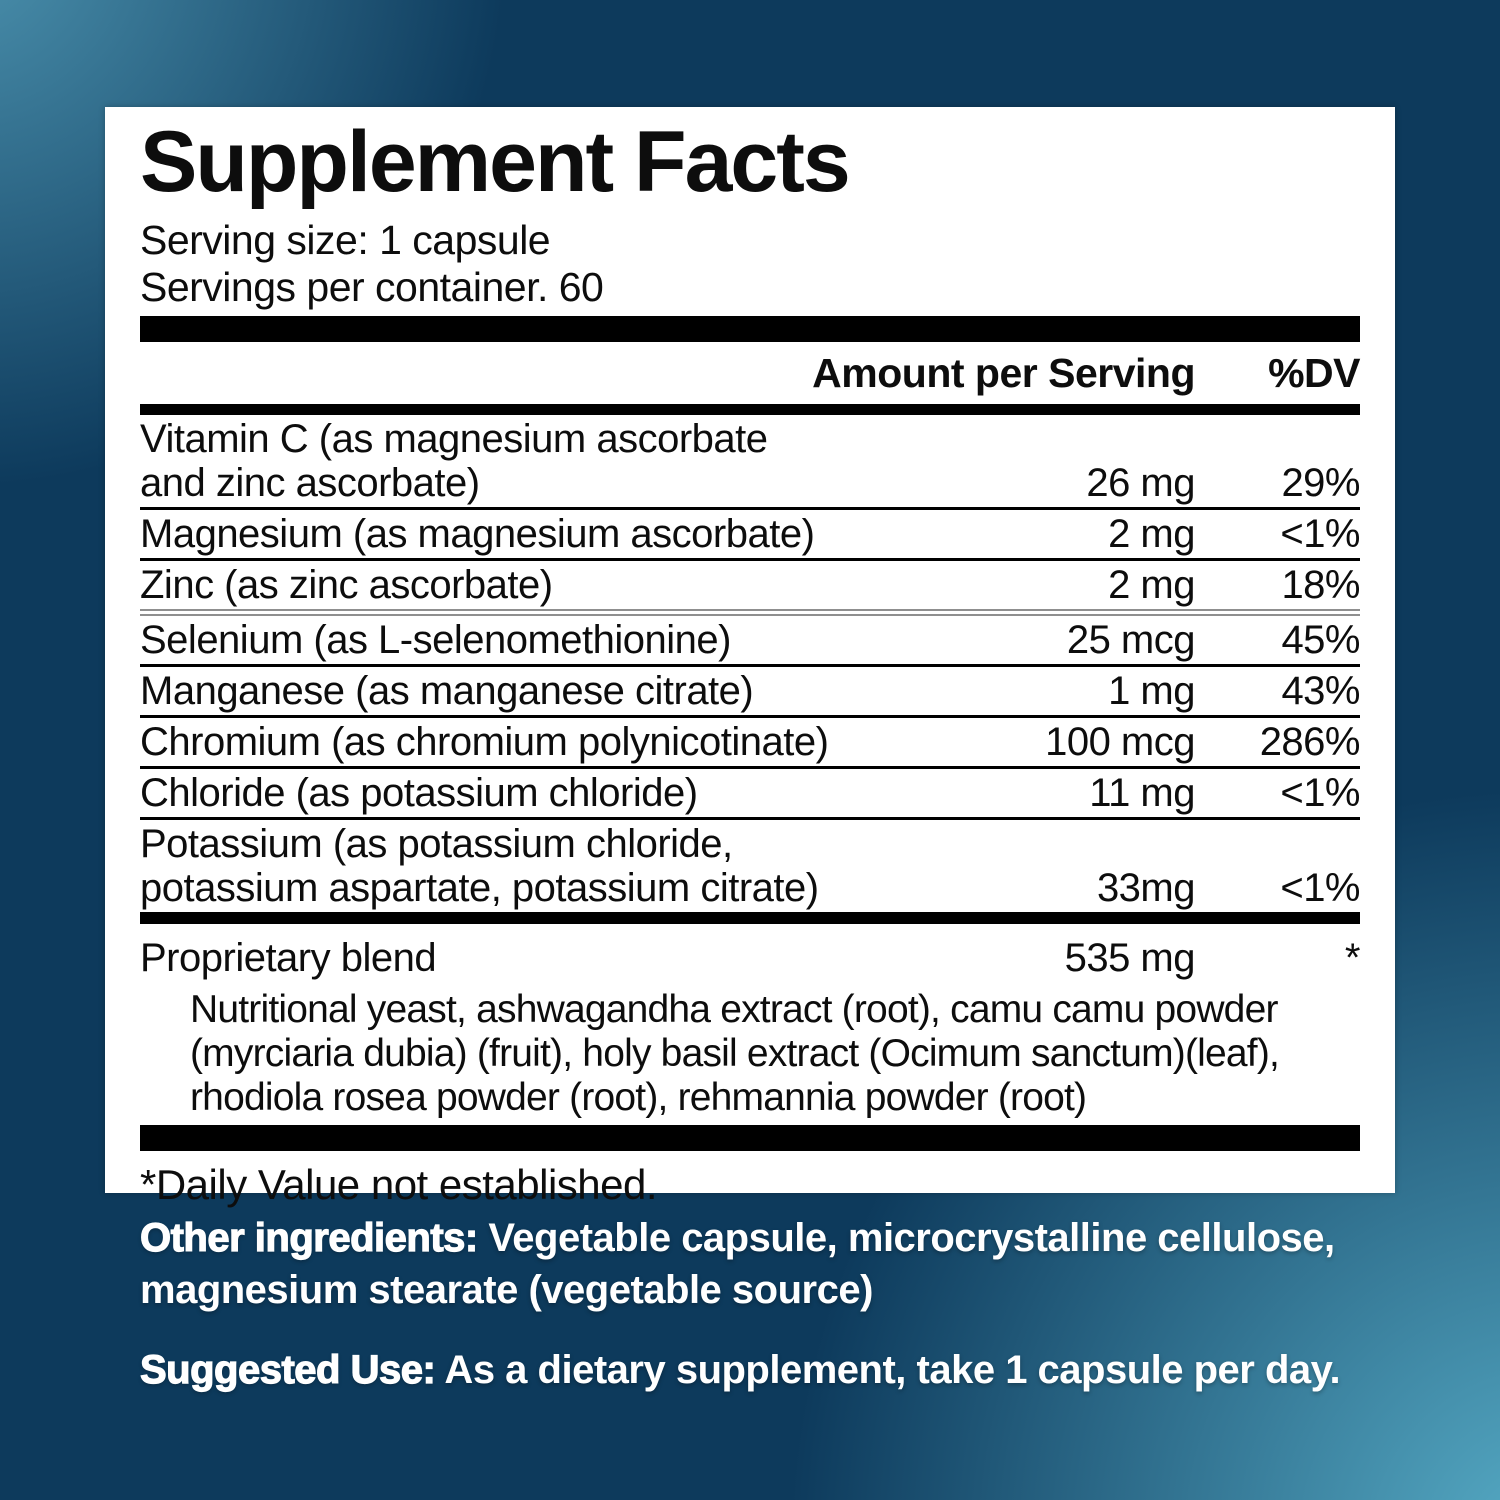 Image resolution: width=1500 pixels, height=1500 pixels. What do you see at coordinates (399, 1185) in the screenshot?
I see `daily-value-footnote: *Daily Value not established.` at bounding box center [399, 1185].